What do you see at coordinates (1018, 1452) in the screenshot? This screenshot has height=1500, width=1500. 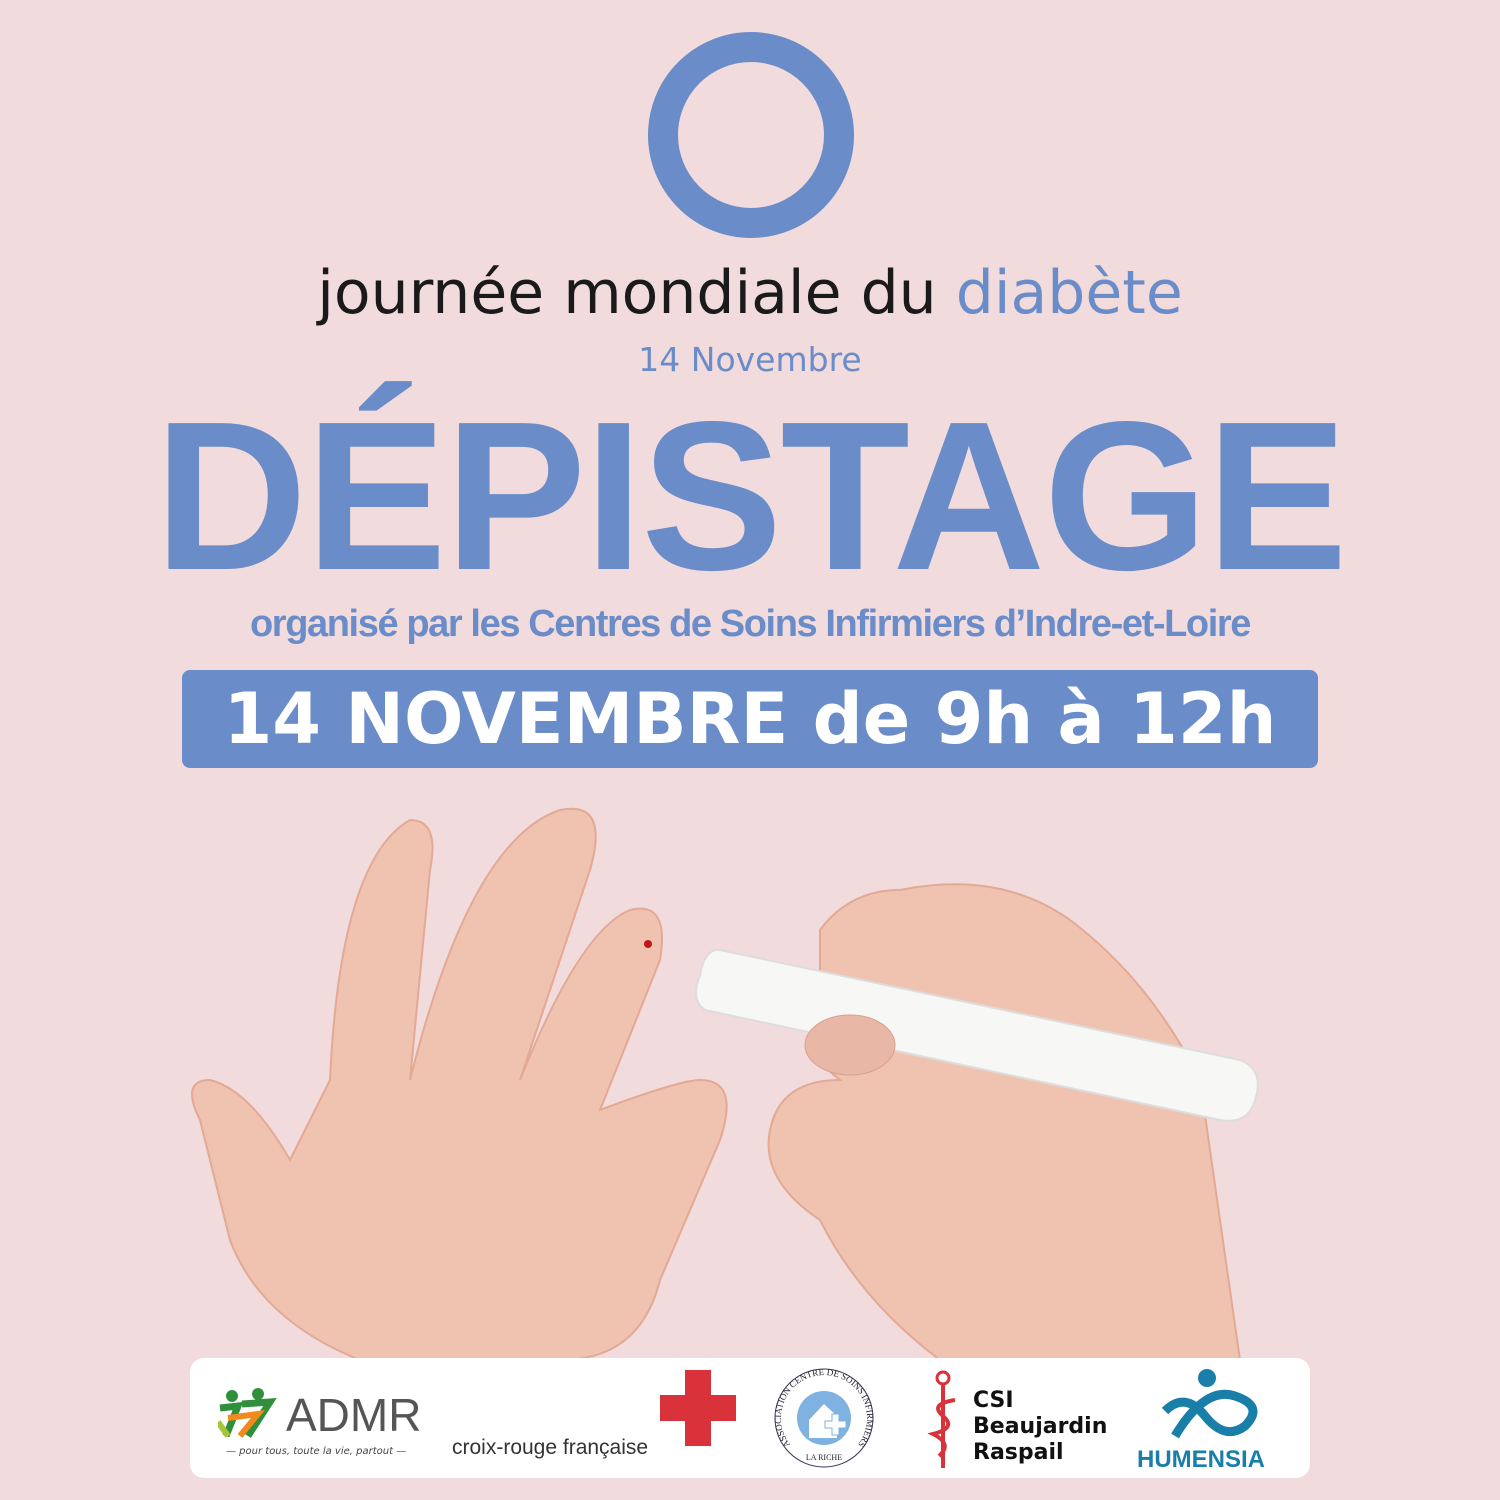 I see `csi-line3: Raspail` at bounding box center [1018, 1452].